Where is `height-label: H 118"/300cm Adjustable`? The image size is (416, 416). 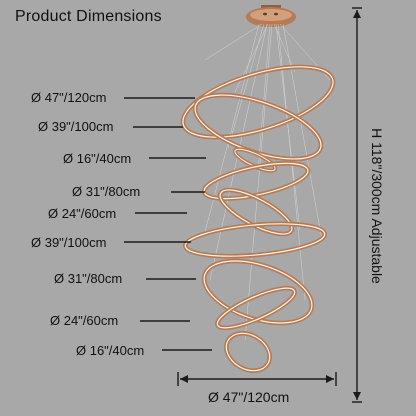
height-label: H 118"/300cm Adjustable is located at coordinates (377, 206).